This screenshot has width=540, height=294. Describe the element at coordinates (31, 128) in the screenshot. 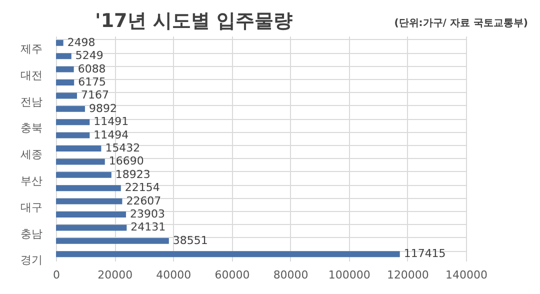

I see `y-tick-label: 충북` at that location.